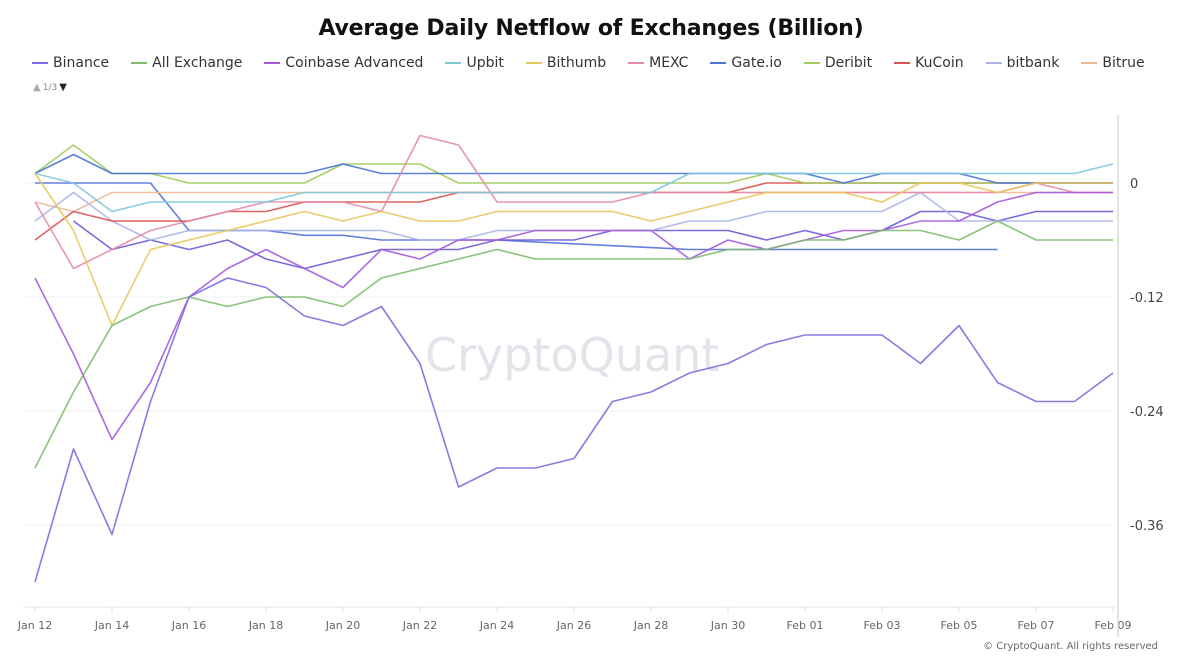 The image size is (1182, 662). I want to click on legend-pager: ▲ 1/3 ▼, so click(50, 87).